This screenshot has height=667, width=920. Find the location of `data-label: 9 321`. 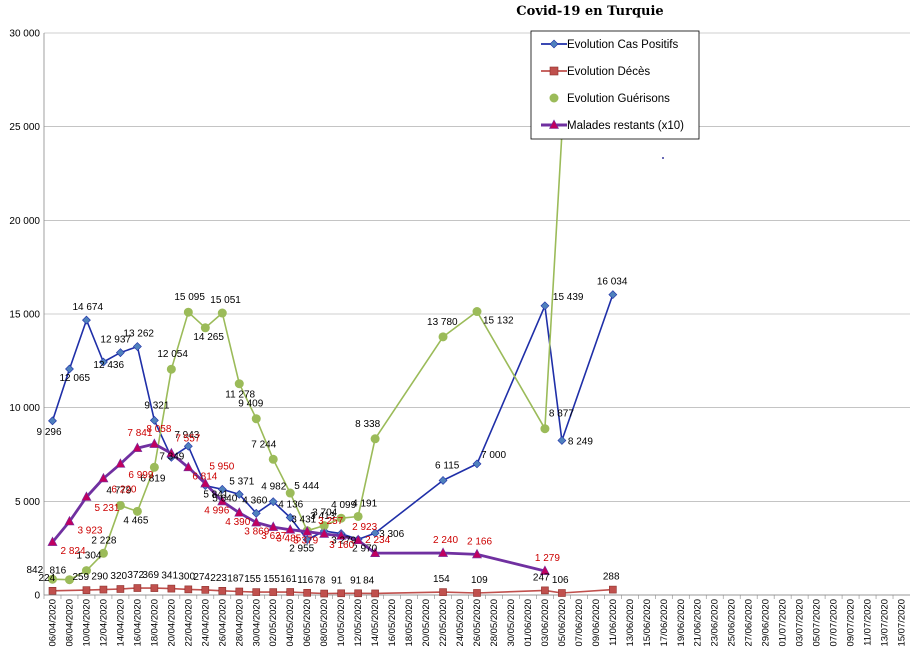

data-label: 9 321 is located at coordinates (156, 405).